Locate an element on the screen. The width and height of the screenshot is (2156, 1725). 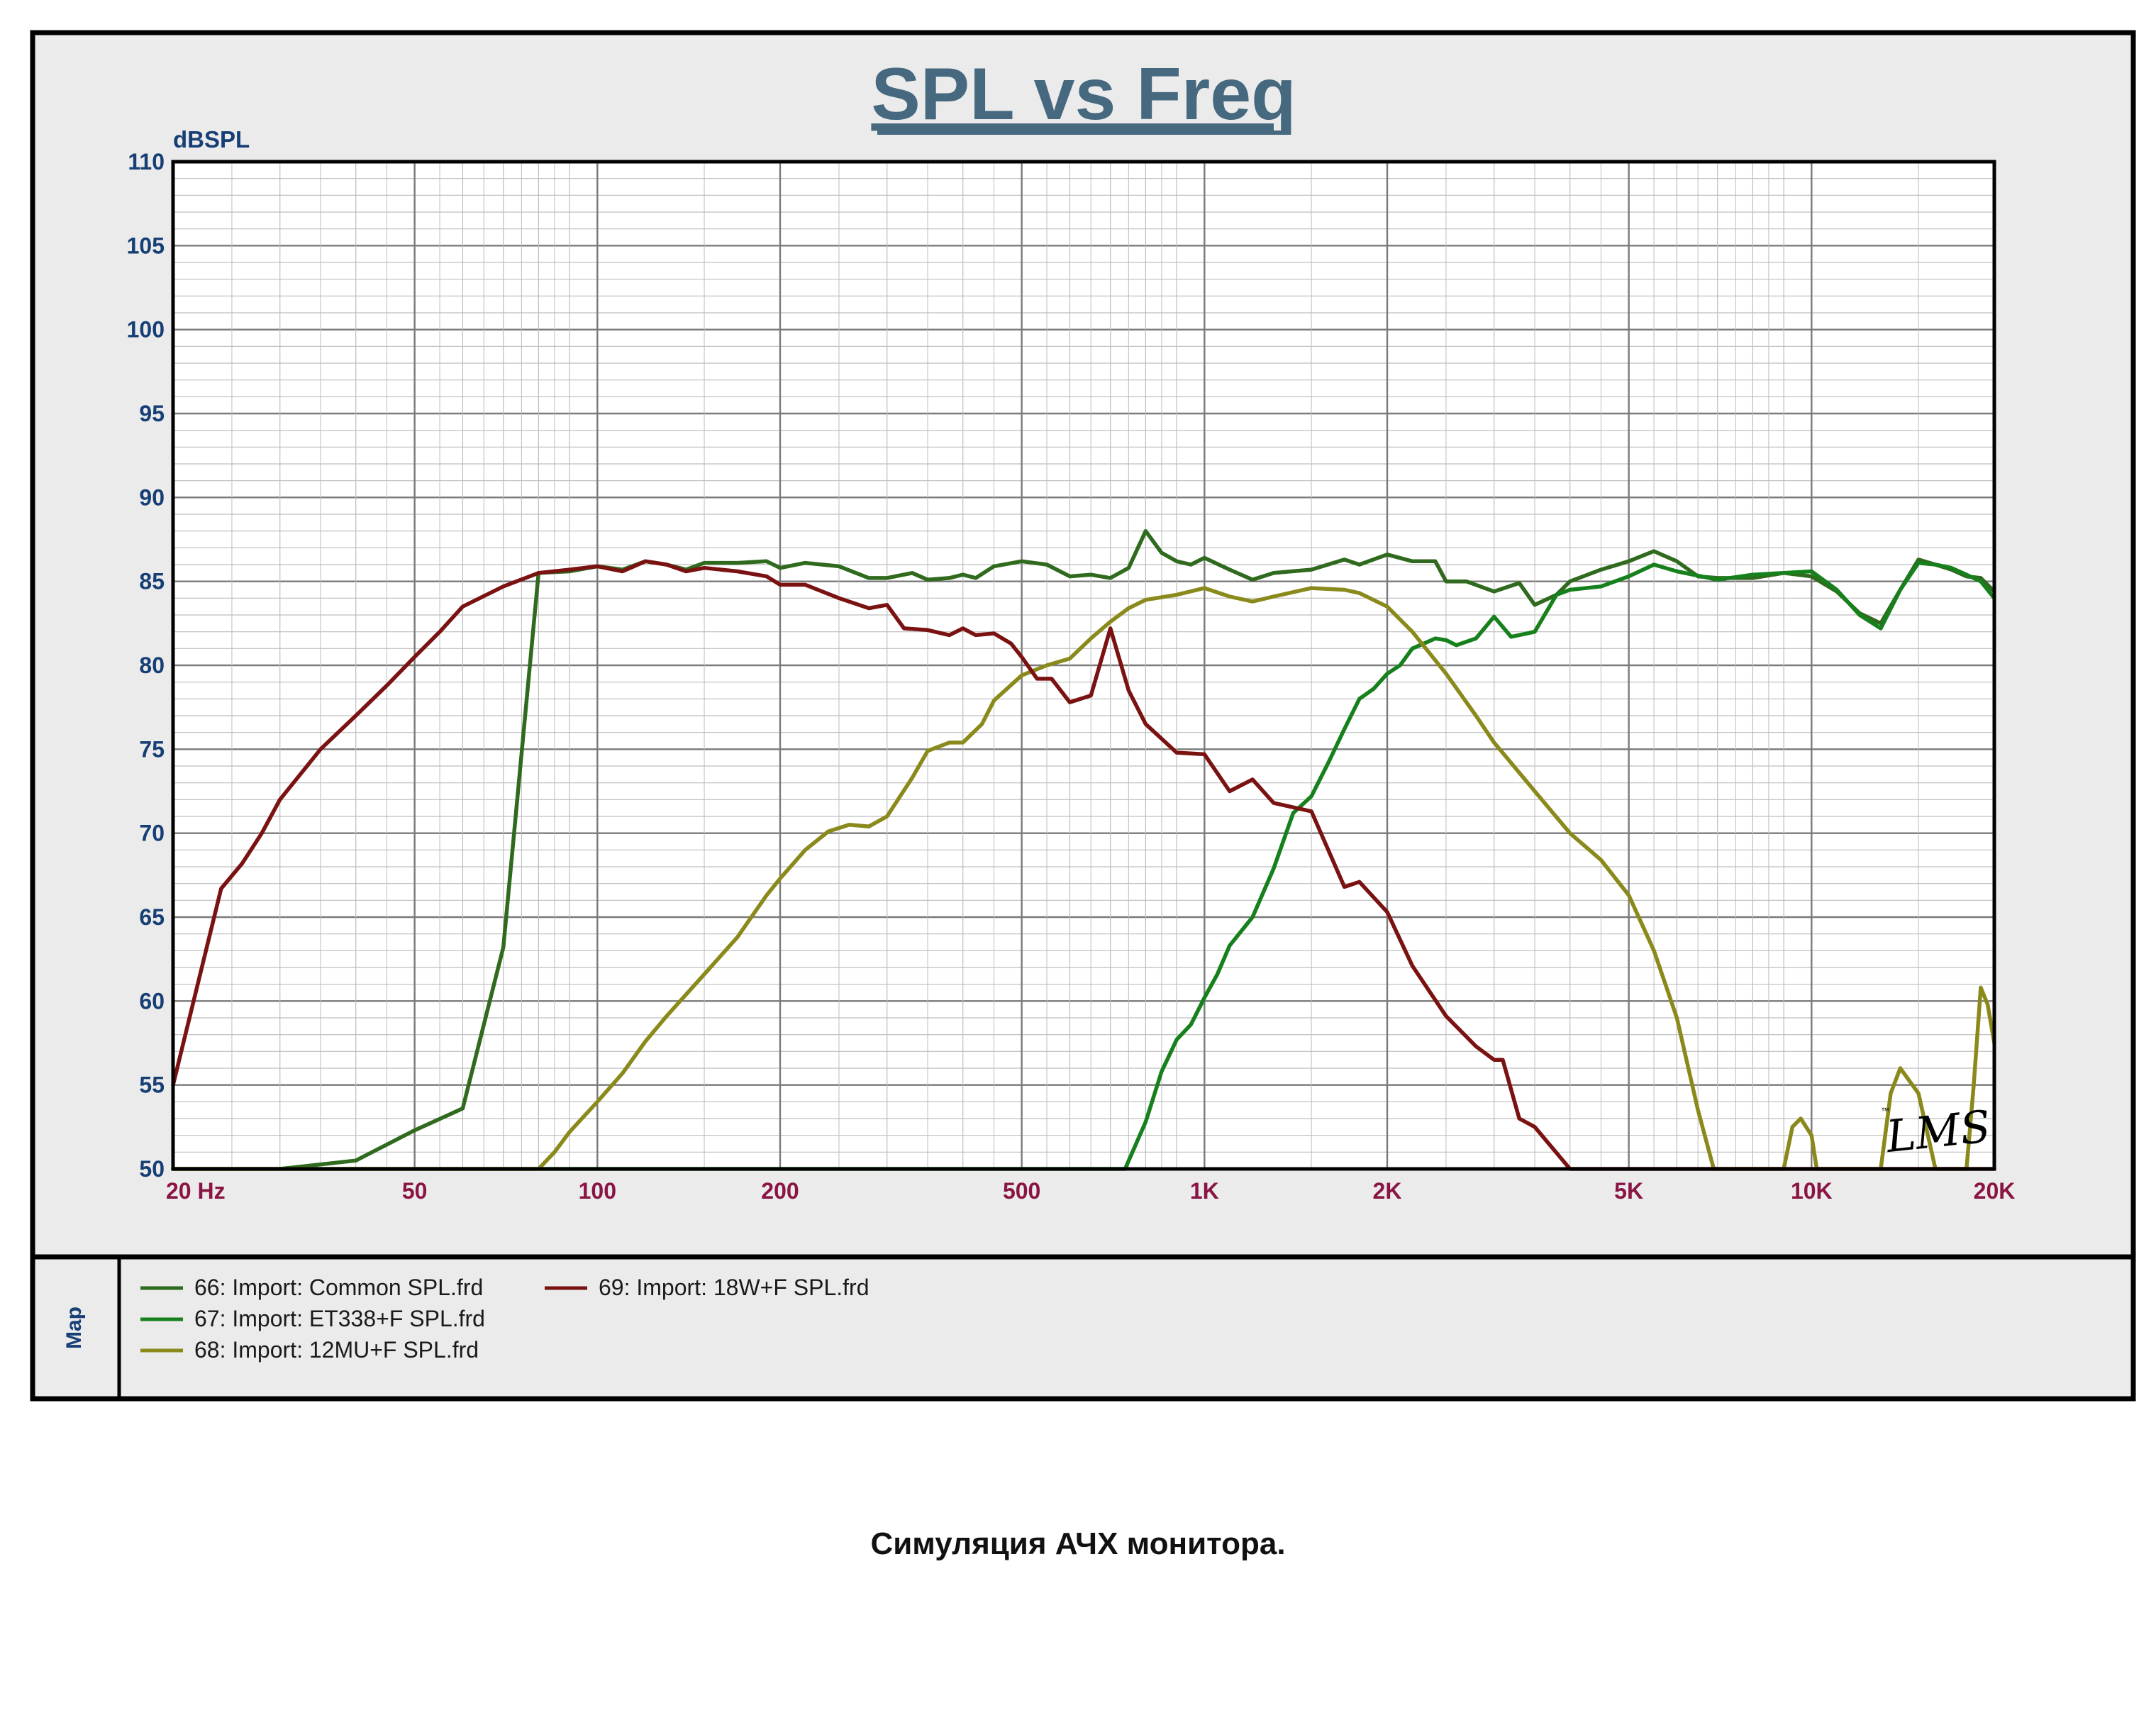
x-tick-label: 20K is located at coordinates (1995, 1191).